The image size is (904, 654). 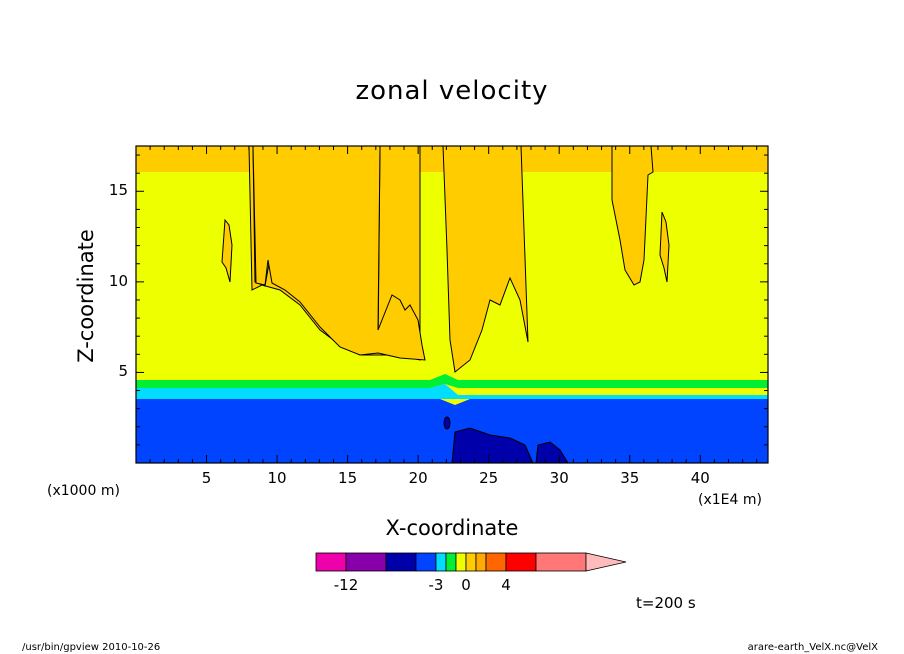 What do you see at coordinates (118, 190) in the screenshot?
I see `y-tick-label: 15` at bounding box center [118, 190].